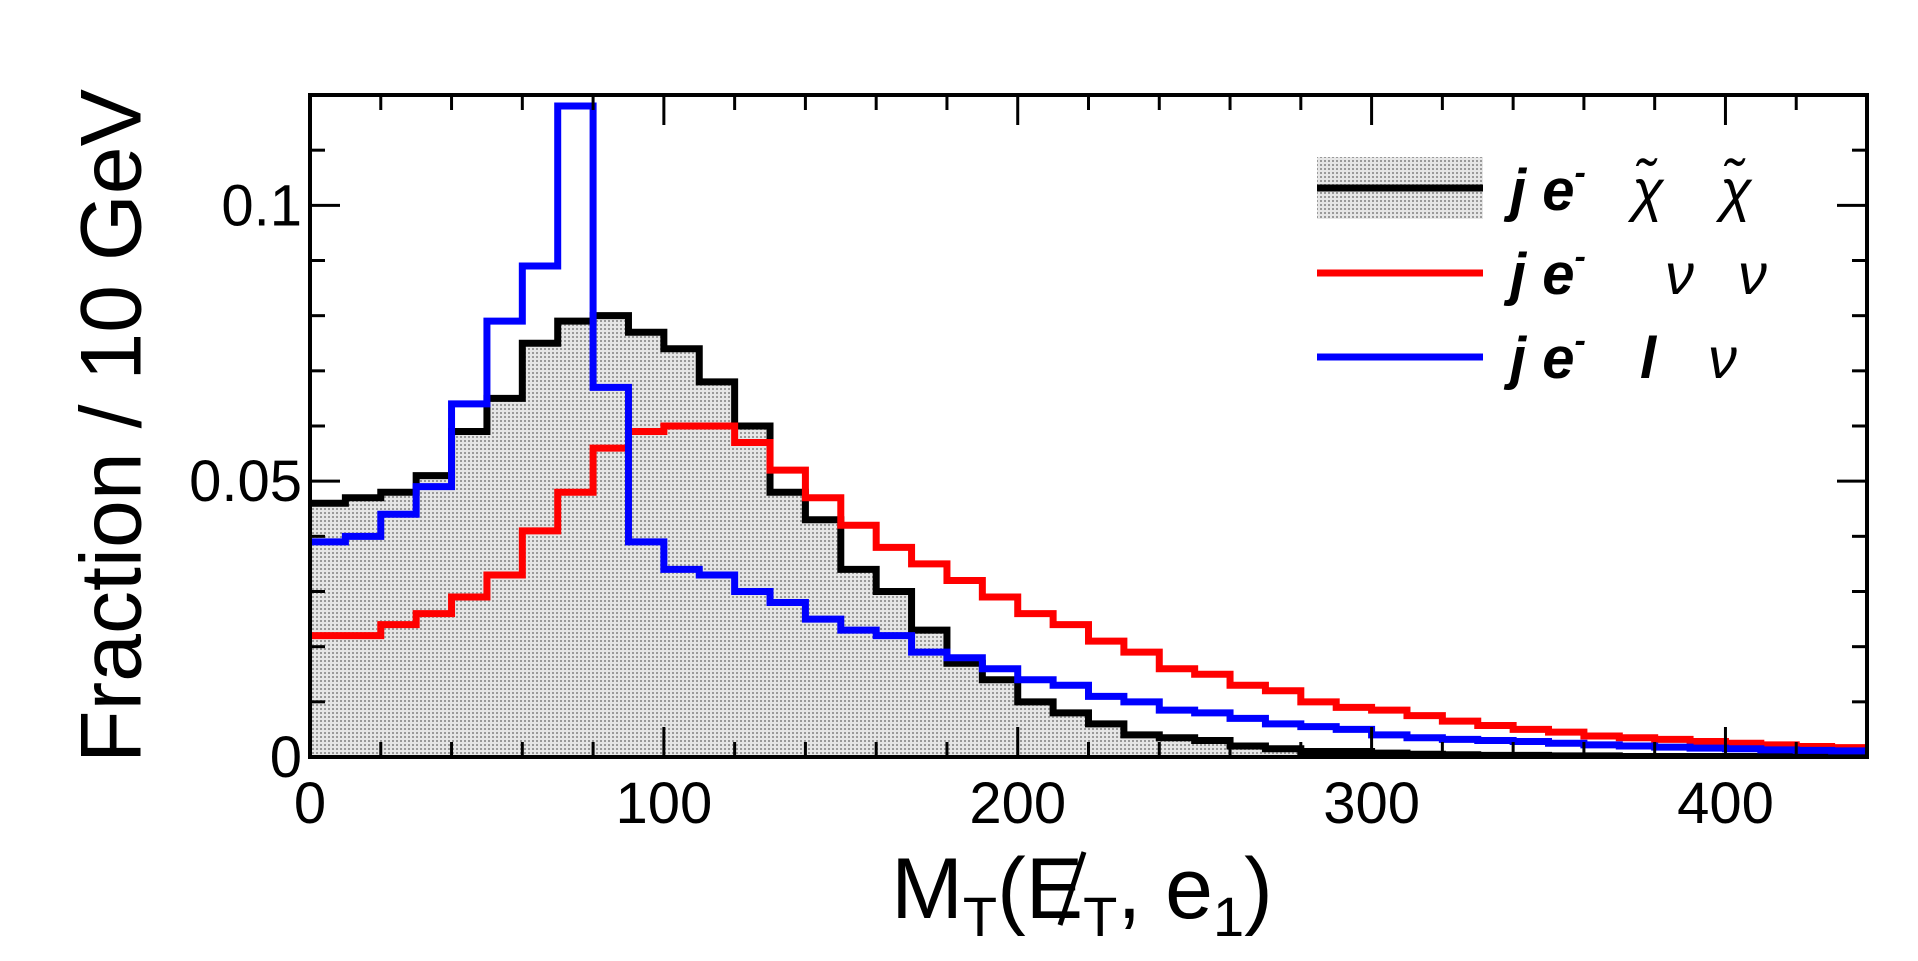 The image size is (1918, 961). I want to click on y-axis-title: Fraction / 10 GeV, so click(112, 426).